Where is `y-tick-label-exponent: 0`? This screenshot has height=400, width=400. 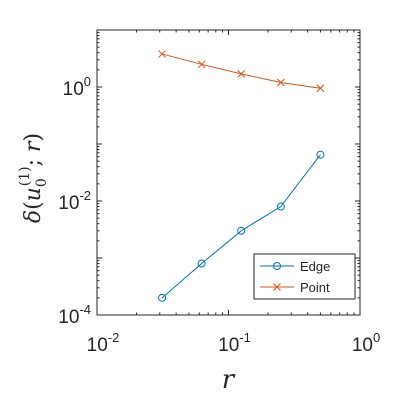
y-tick-label-exponent: 0 is located at coordinates (87, 81).